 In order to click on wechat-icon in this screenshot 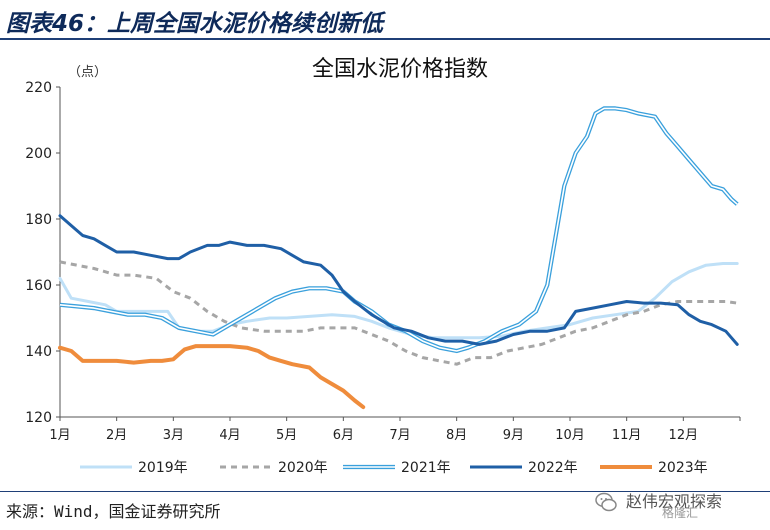, I will do `click(606, 502)`.